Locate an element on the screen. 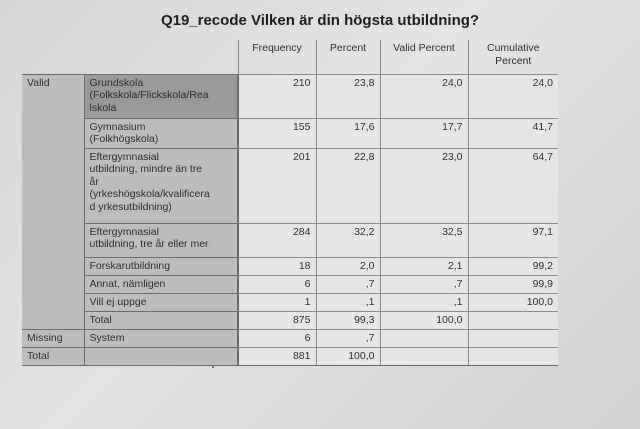 Image resolution: width=640 pixels, height=429 pixels. group-missing: Missing is located at coordinates (53, 337).